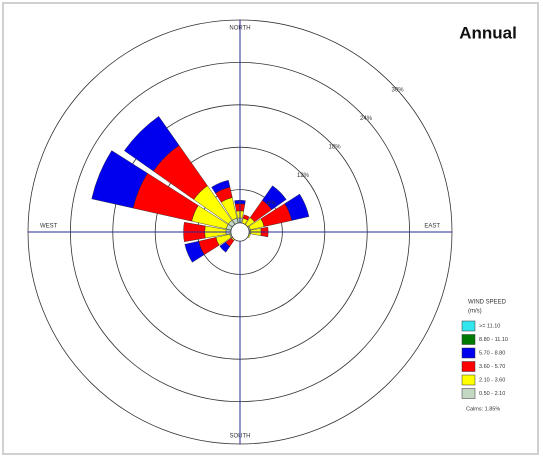 The height and width of the screenshot is (459, 543). What do you see at coordinates (49, 227) in the screenshot?
I see `direction-label: WEST` at bounding box center [49, 227].